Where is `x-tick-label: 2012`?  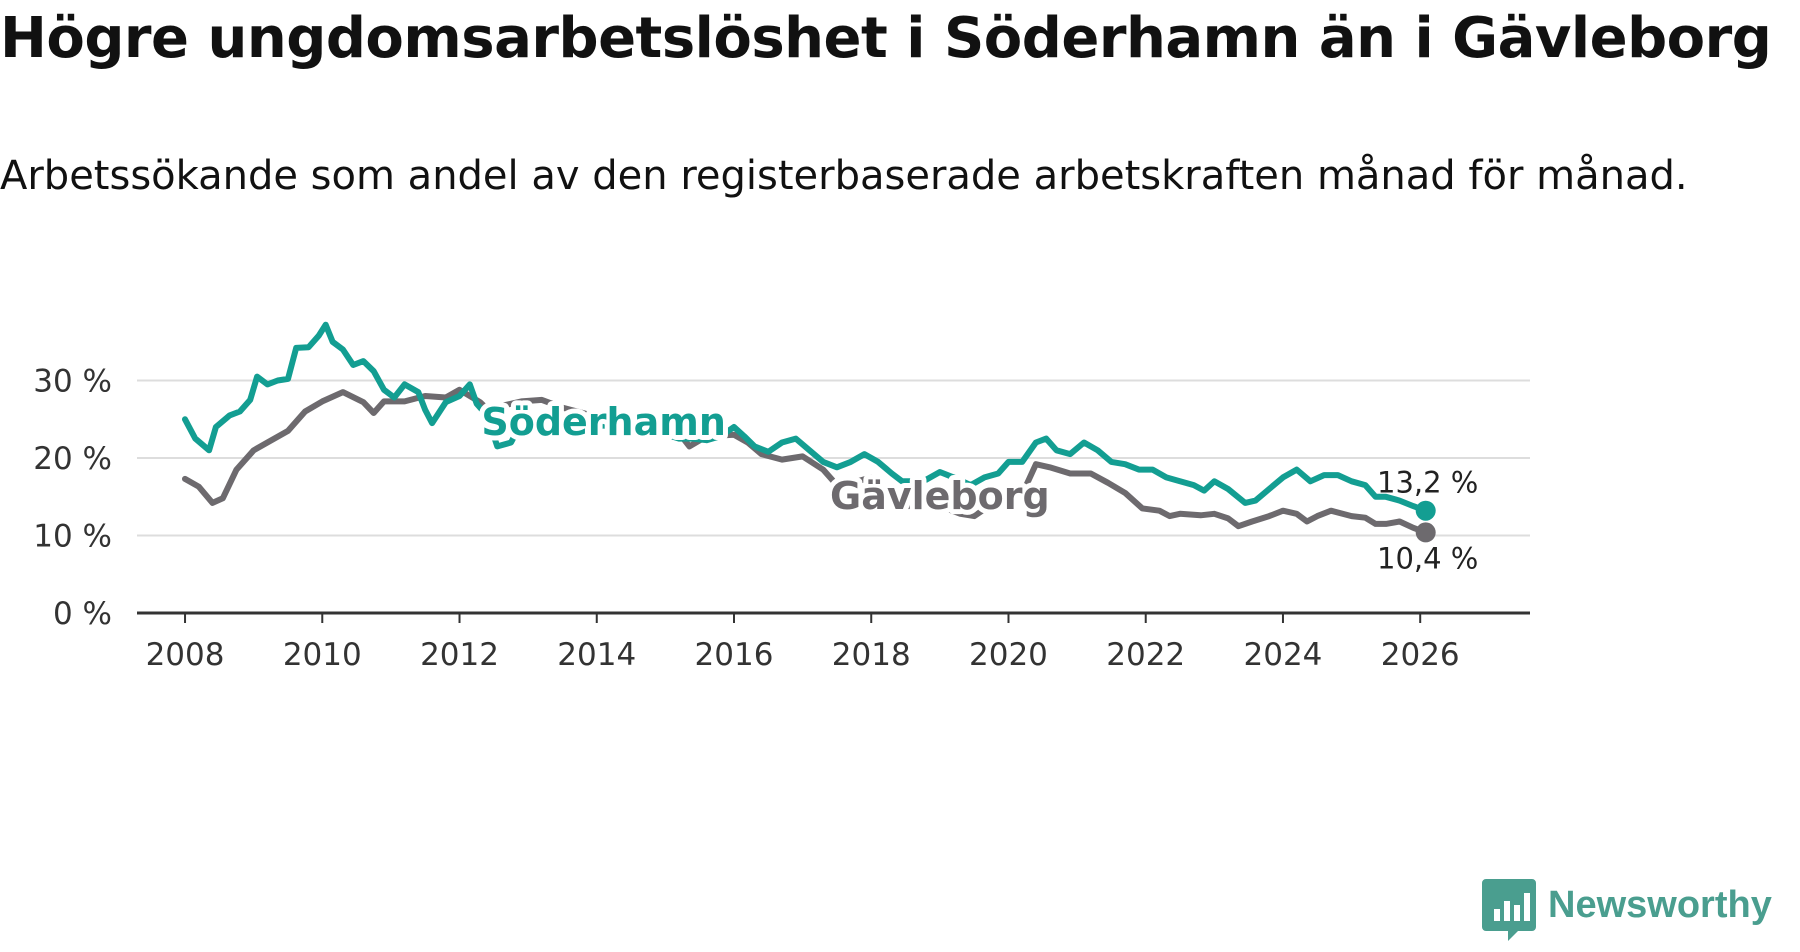
x-tick-label: 2012 is located at coordinates (459, 655).